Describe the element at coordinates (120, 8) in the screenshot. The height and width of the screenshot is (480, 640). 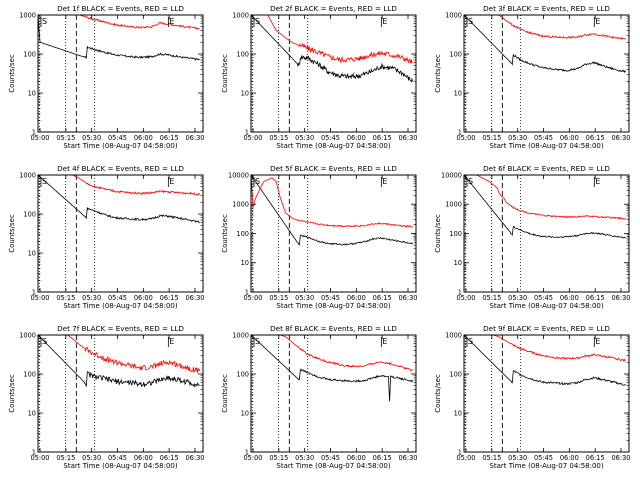
I see `panel-title: Det 1f BLACK = Events, RED = LLD` at that location.